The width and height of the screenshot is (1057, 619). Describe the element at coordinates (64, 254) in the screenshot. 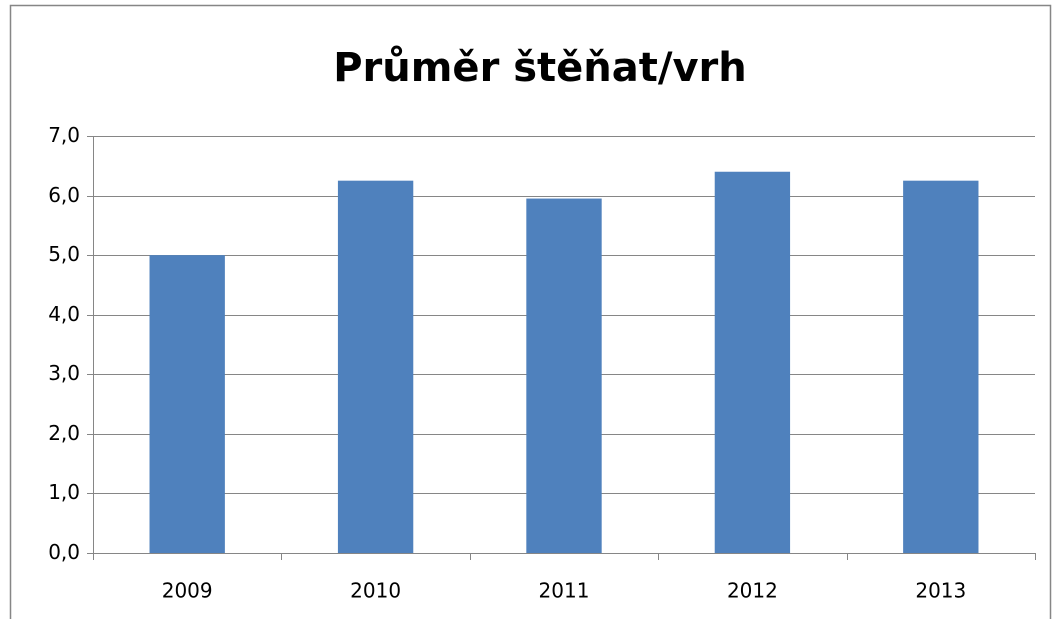

I see `y-tick-label: 5,0` at that location.